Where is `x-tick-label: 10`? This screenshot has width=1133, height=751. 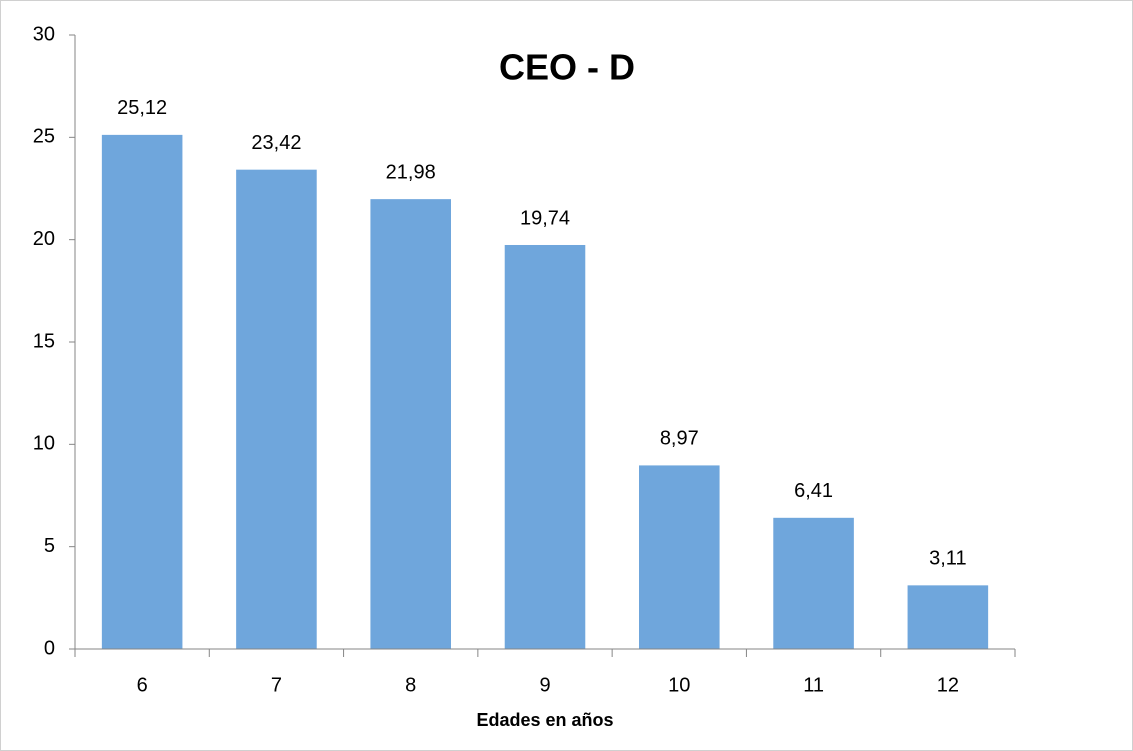
x-tick-label: 10 is located at coordinates (679, 685).